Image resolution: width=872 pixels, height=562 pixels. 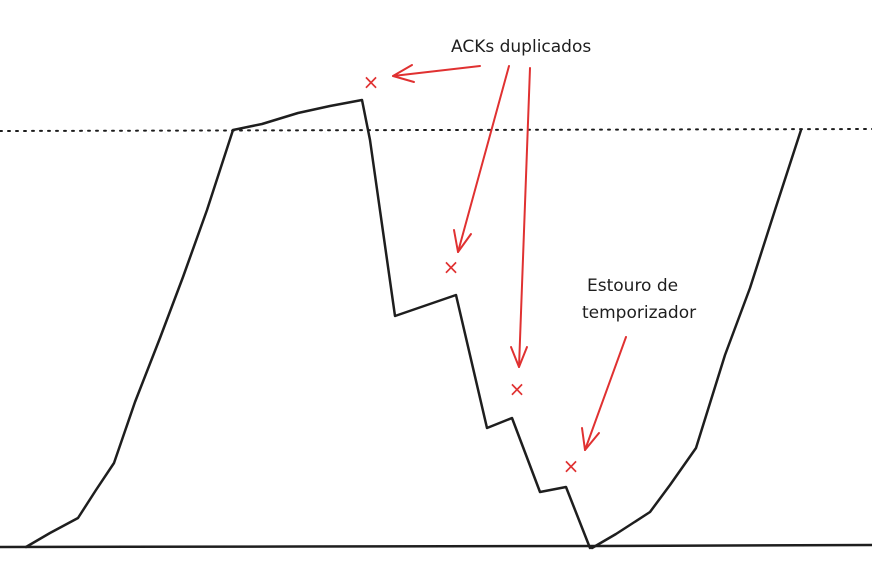 I want to click on arrow-to-first-loss, so click(x=436, y=71).